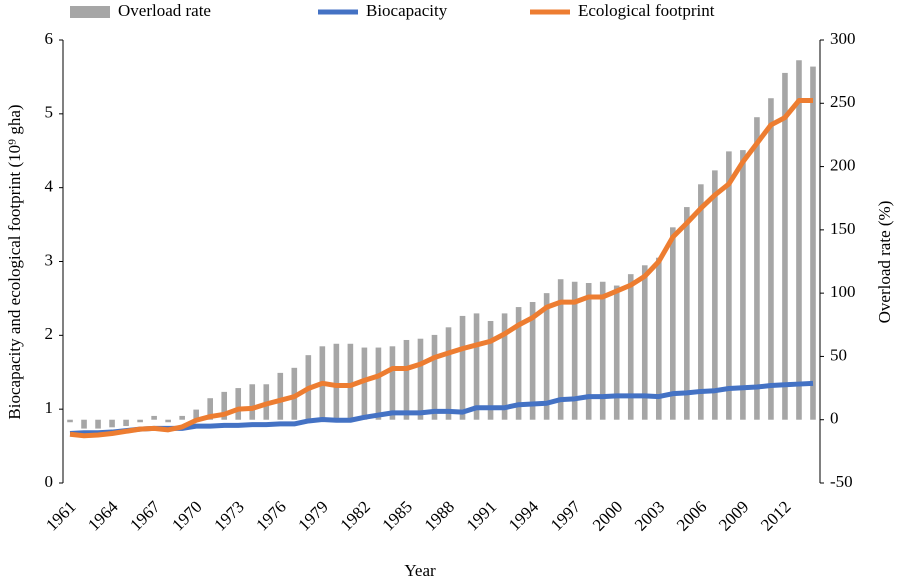 The width and height of the screenshot is (900, 581). Describe the element at coordinates (834, 418) in the screenshot. I see `y2-tick-label: 0` at that location.